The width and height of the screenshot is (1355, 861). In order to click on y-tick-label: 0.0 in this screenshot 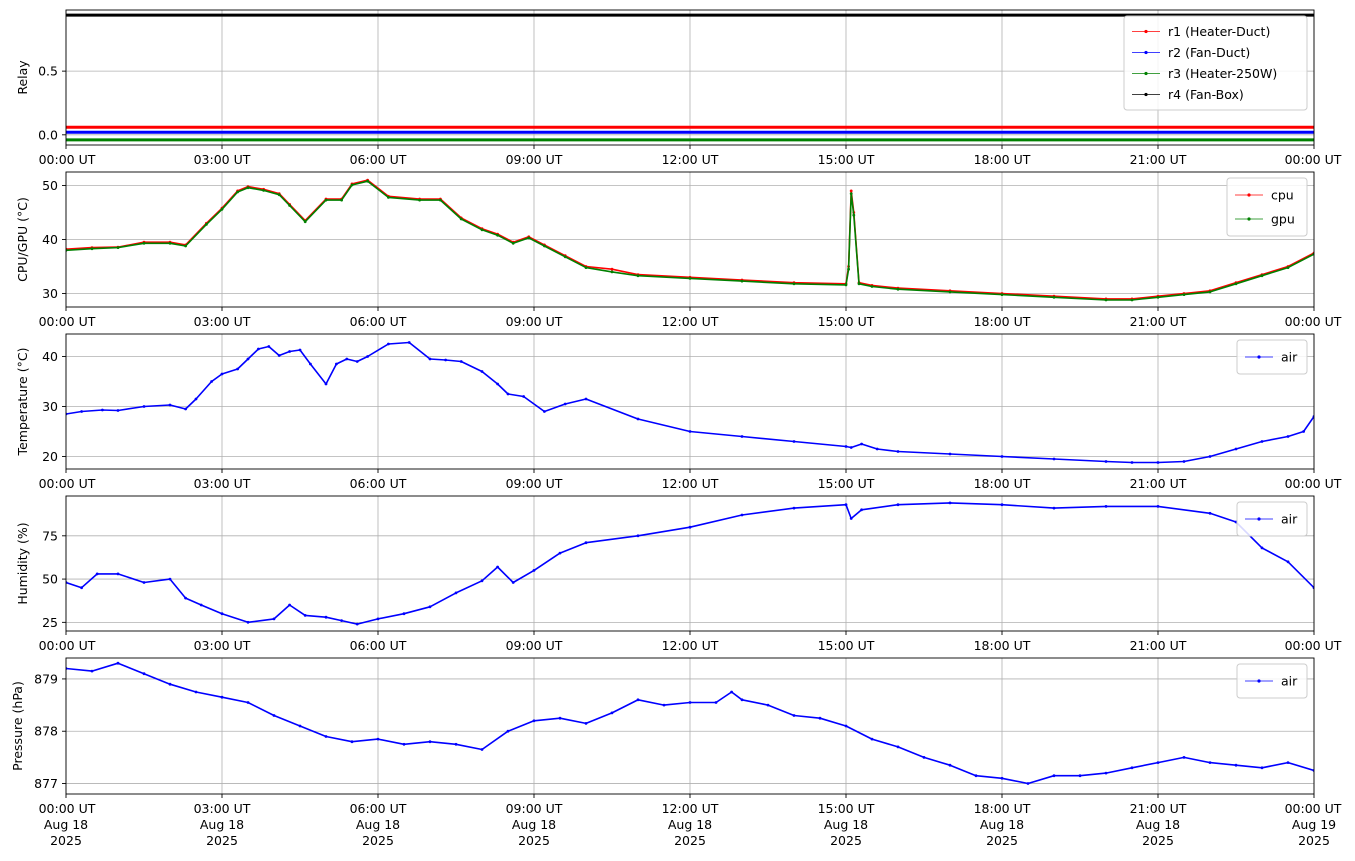, I will do `click(48, 134)`.